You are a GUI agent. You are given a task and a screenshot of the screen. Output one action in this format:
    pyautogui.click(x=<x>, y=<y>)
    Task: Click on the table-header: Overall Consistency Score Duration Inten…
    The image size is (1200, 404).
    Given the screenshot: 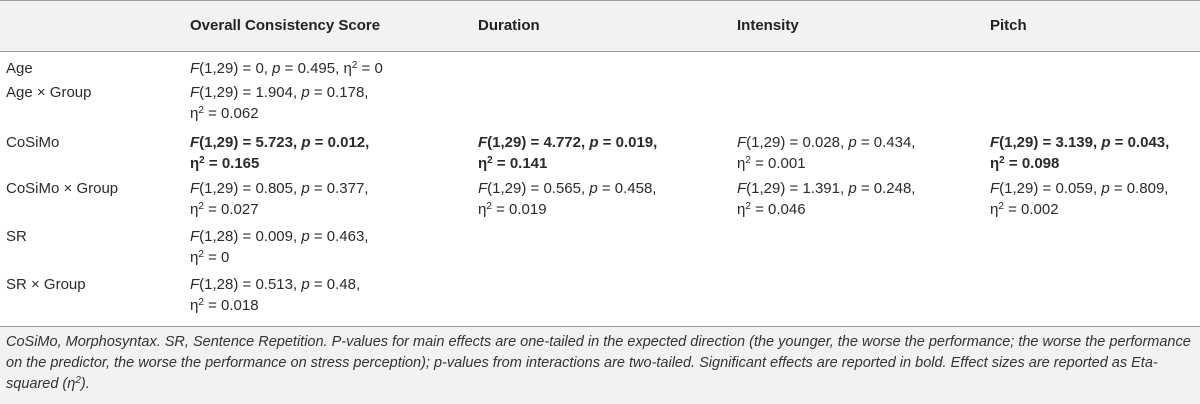 What is the action you would take?
    pyautogui.click(x=600, y=26)
    